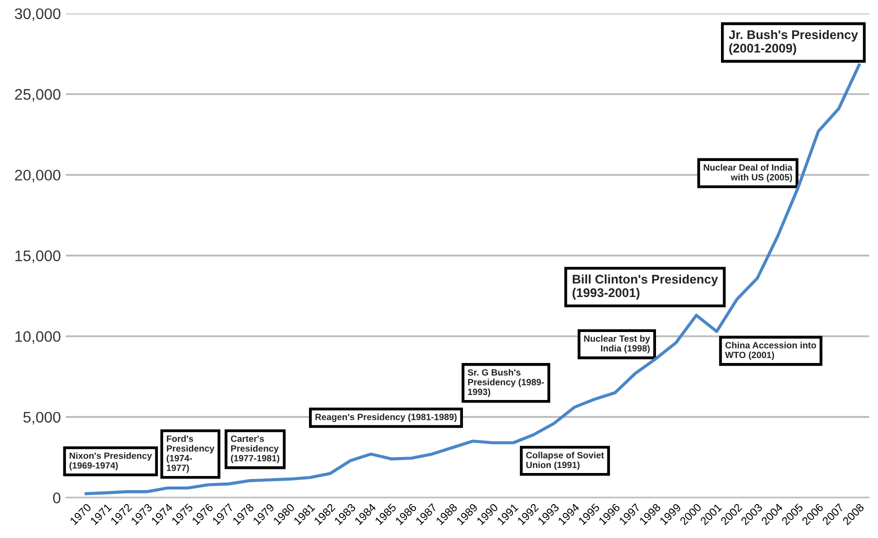 This screenshot has width=878, height=538. Describe the element at coordinates (56, 498) in the screenshot. I see `y-tick-label: 0` at that location.